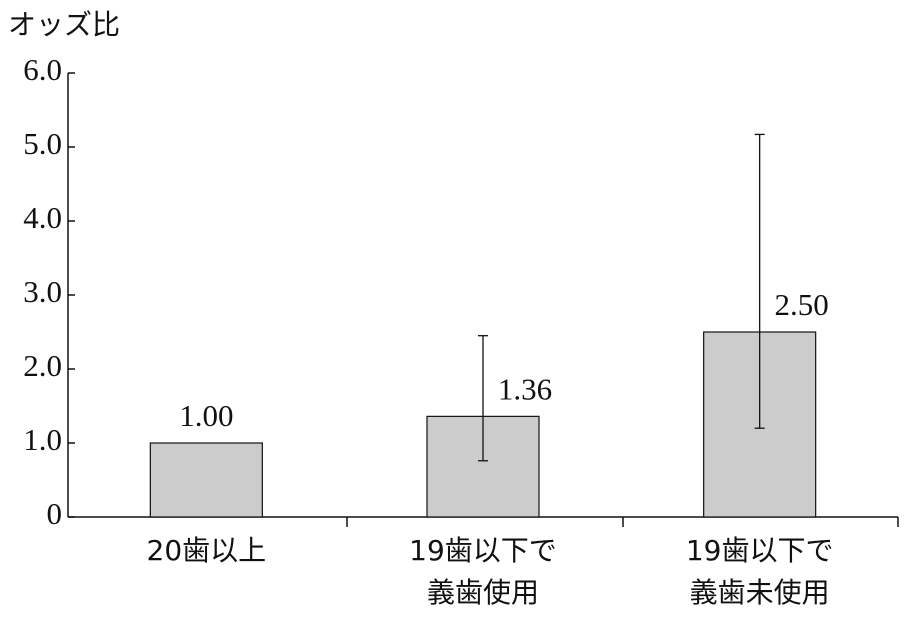  What do you see at coordinates (42, 439) in the screenshot?
I see `y-tick-label: 1.0` at bounding box center [42, 439].